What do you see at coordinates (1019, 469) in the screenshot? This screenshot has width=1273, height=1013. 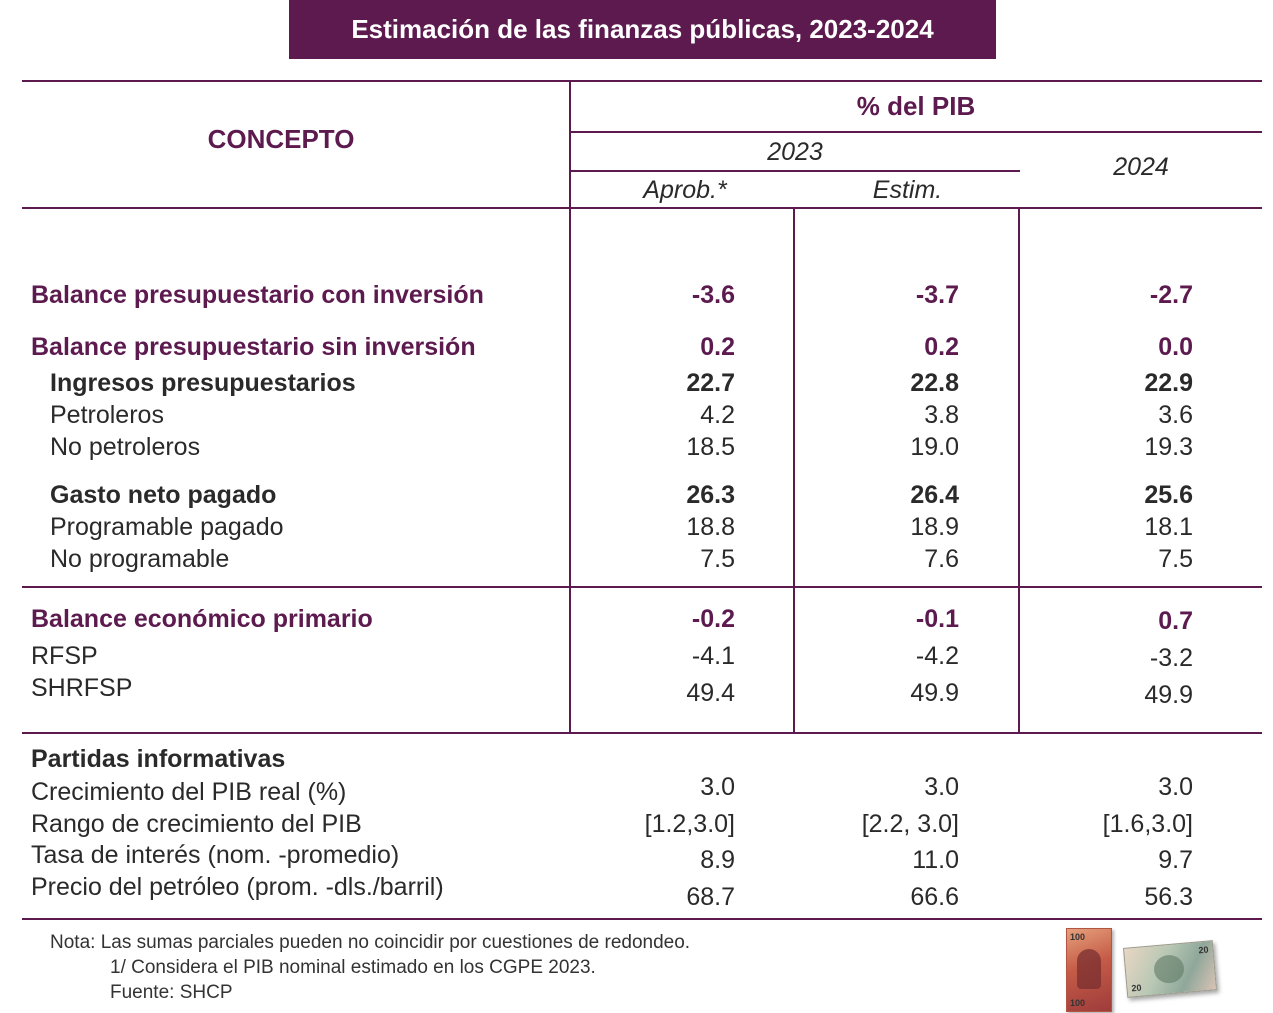 I see `column-divider-2024` at bounding box center [1019, 469].